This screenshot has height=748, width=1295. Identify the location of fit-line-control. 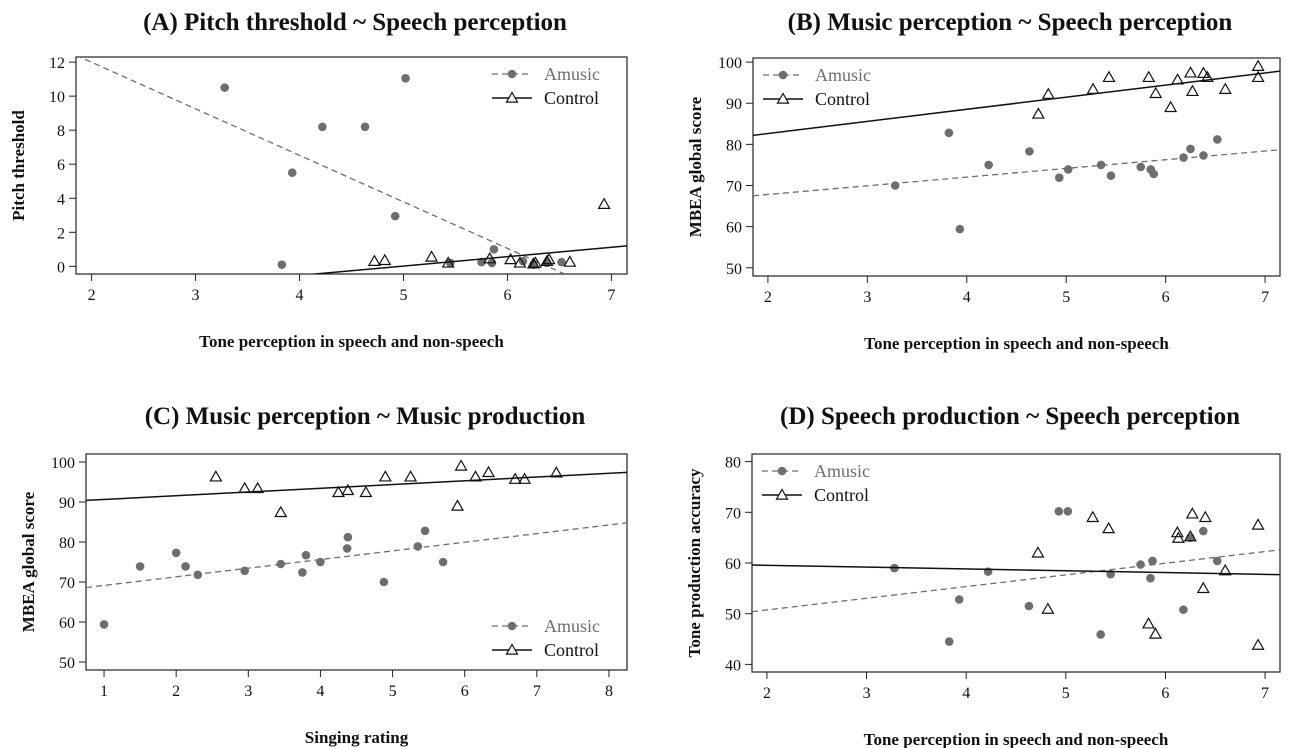
(1016, 570).